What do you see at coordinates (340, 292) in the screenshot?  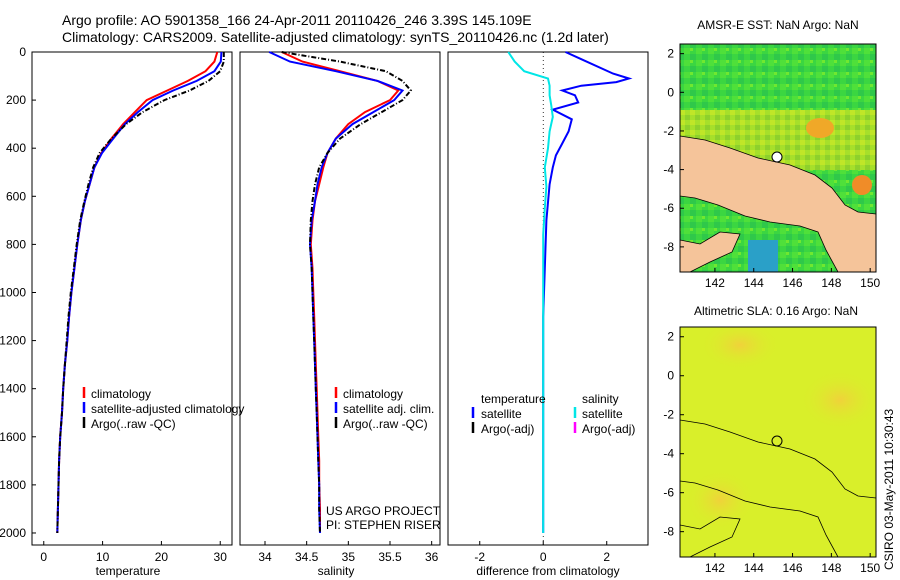 I see `series-line-climatology` at bounding box center [340, 292].